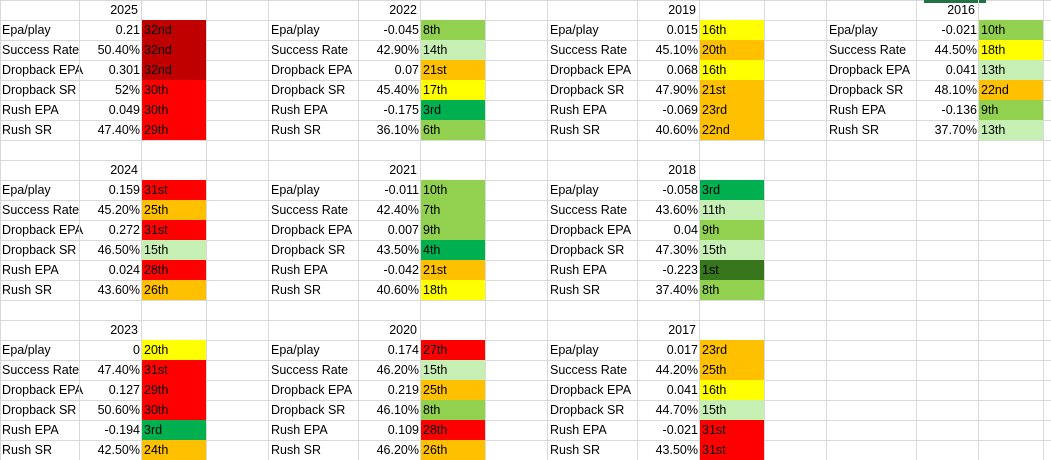 This screenshot has width=1051, height=460. What do you see at coordinates (680, 190) in the screenshot?
I see `metric-value-cell: -0.058` at bounding box center [680, 190].